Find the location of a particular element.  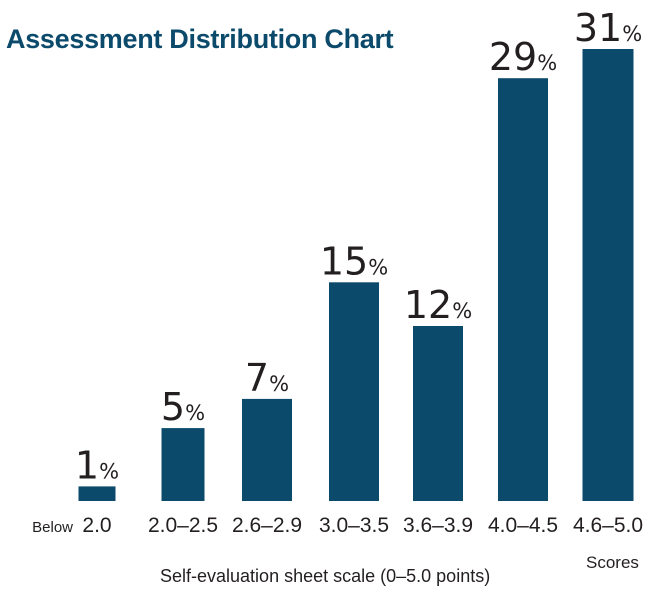

tick-label-1: 2.0 is located at coordinates (96, 525).